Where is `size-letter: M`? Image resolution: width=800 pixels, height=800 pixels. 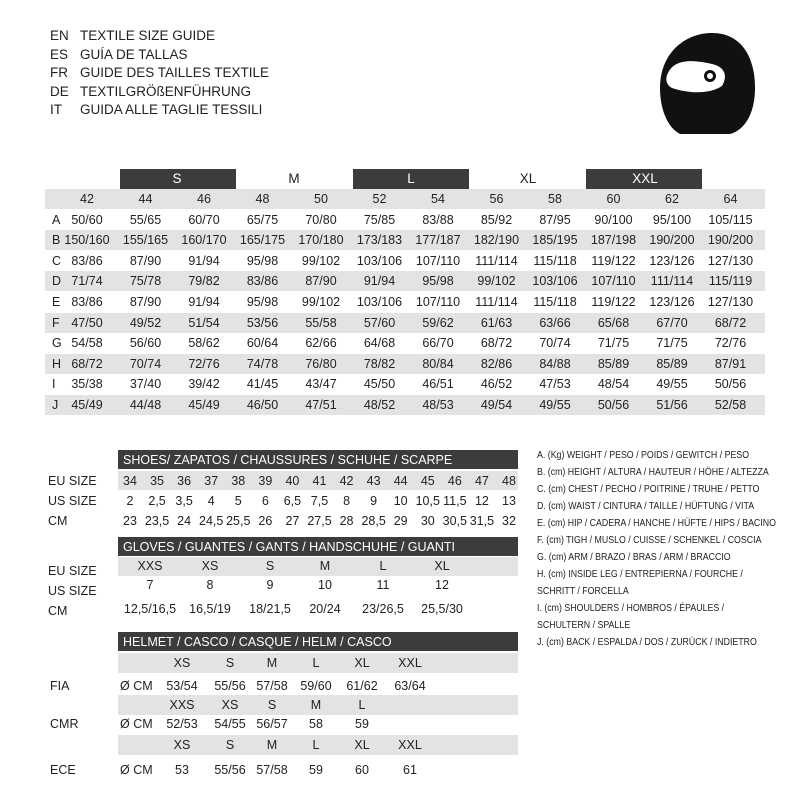
size-letter: M is located at coordinates (316, 705).